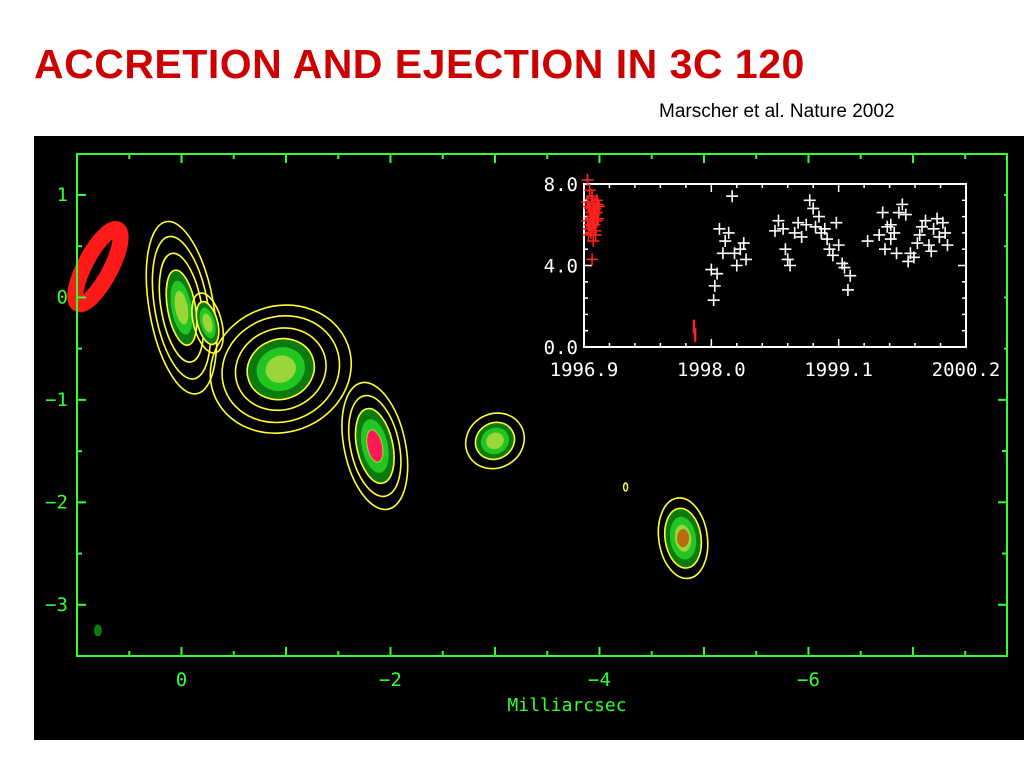 Image resolution: width=1024 pixels, height=768 pixels. I want to click on y-tick-label: −1, so click(56, 400).